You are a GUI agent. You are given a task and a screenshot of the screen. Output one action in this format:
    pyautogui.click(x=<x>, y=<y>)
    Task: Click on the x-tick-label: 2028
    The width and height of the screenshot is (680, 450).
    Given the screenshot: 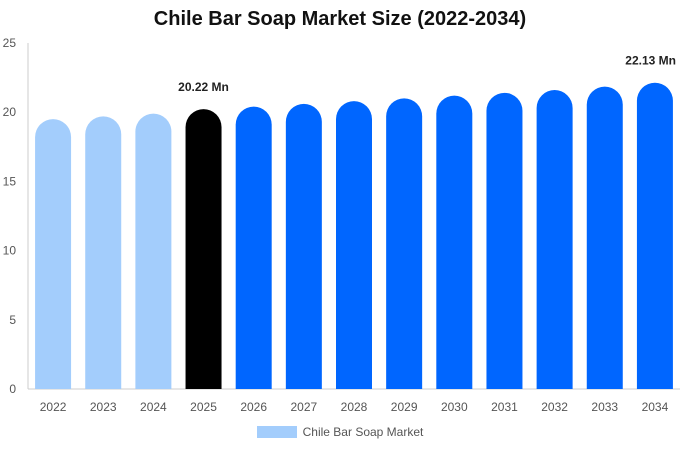 What is the action you would take?
    pyautogui.click(x=354, y=407)
    